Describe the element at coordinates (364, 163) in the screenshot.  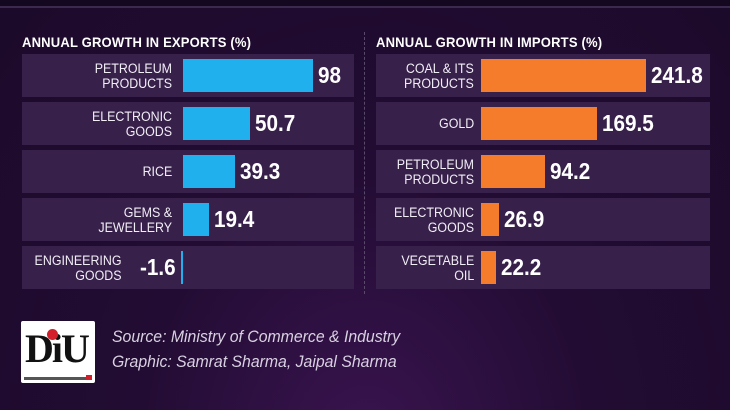
I see `panel-divider` at that location.